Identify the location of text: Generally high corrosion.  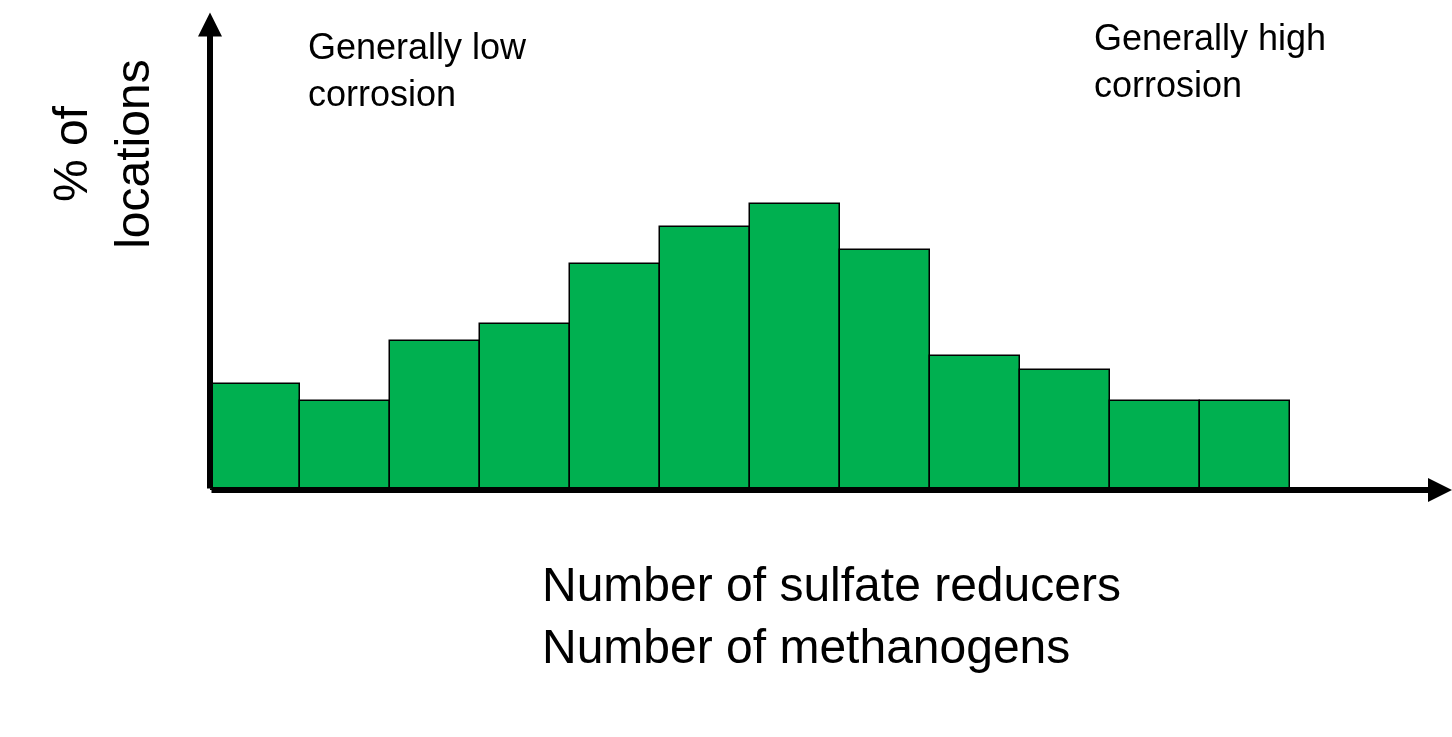
(1210, 61).